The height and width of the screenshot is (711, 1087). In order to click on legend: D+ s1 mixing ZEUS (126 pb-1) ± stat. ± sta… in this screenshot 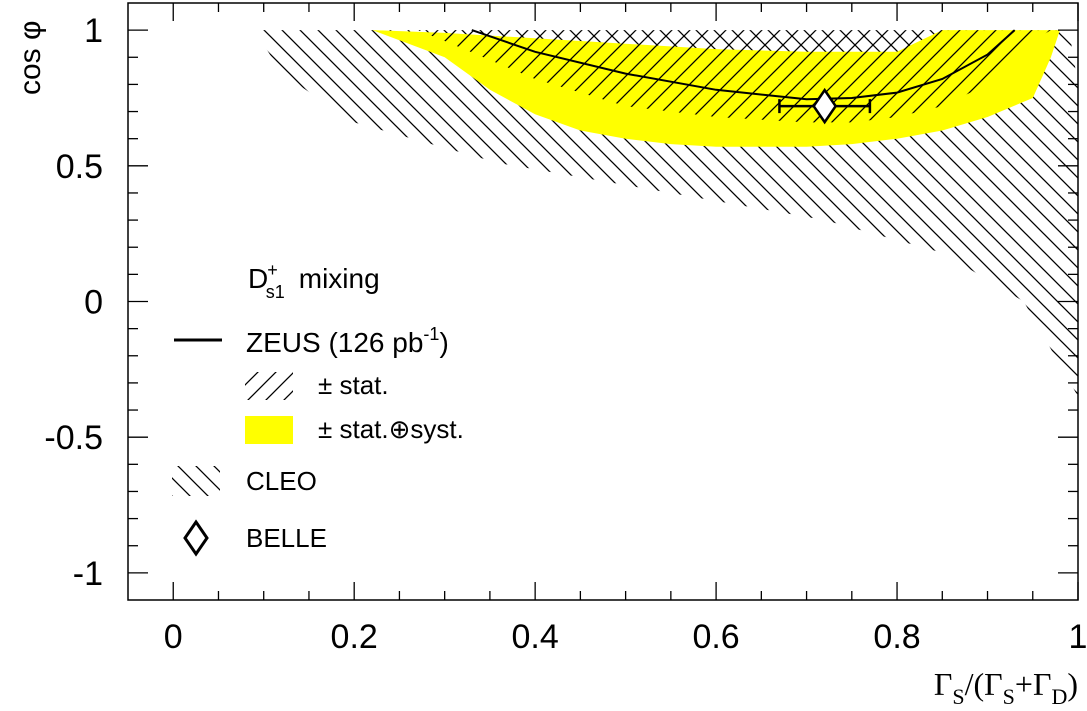, I will do `click(318, 408)`.